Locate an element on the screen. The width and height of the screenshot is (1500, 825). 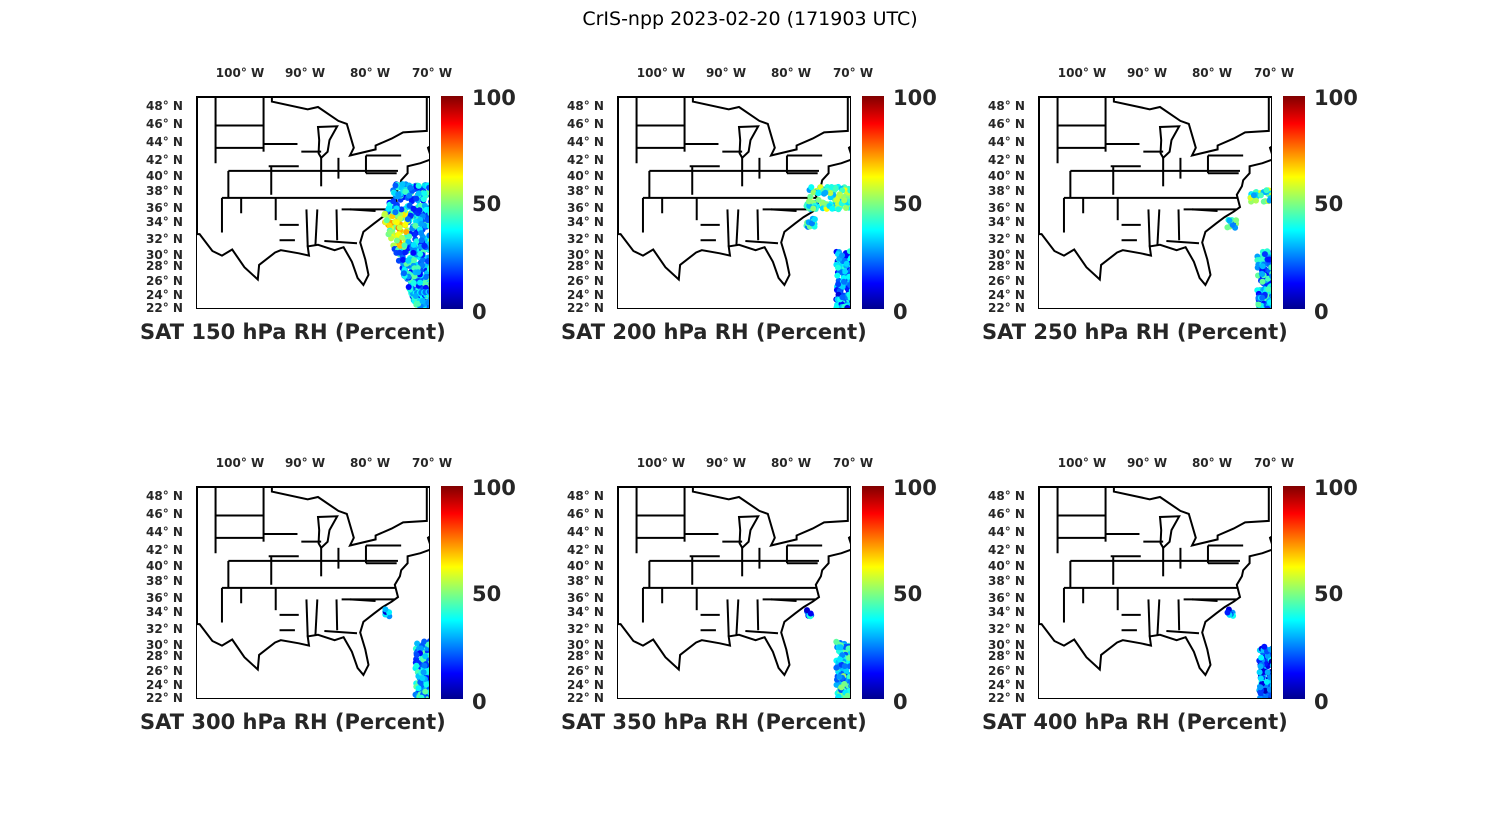
lat-tick-label: 44° N is located at coordinates (164, 532).